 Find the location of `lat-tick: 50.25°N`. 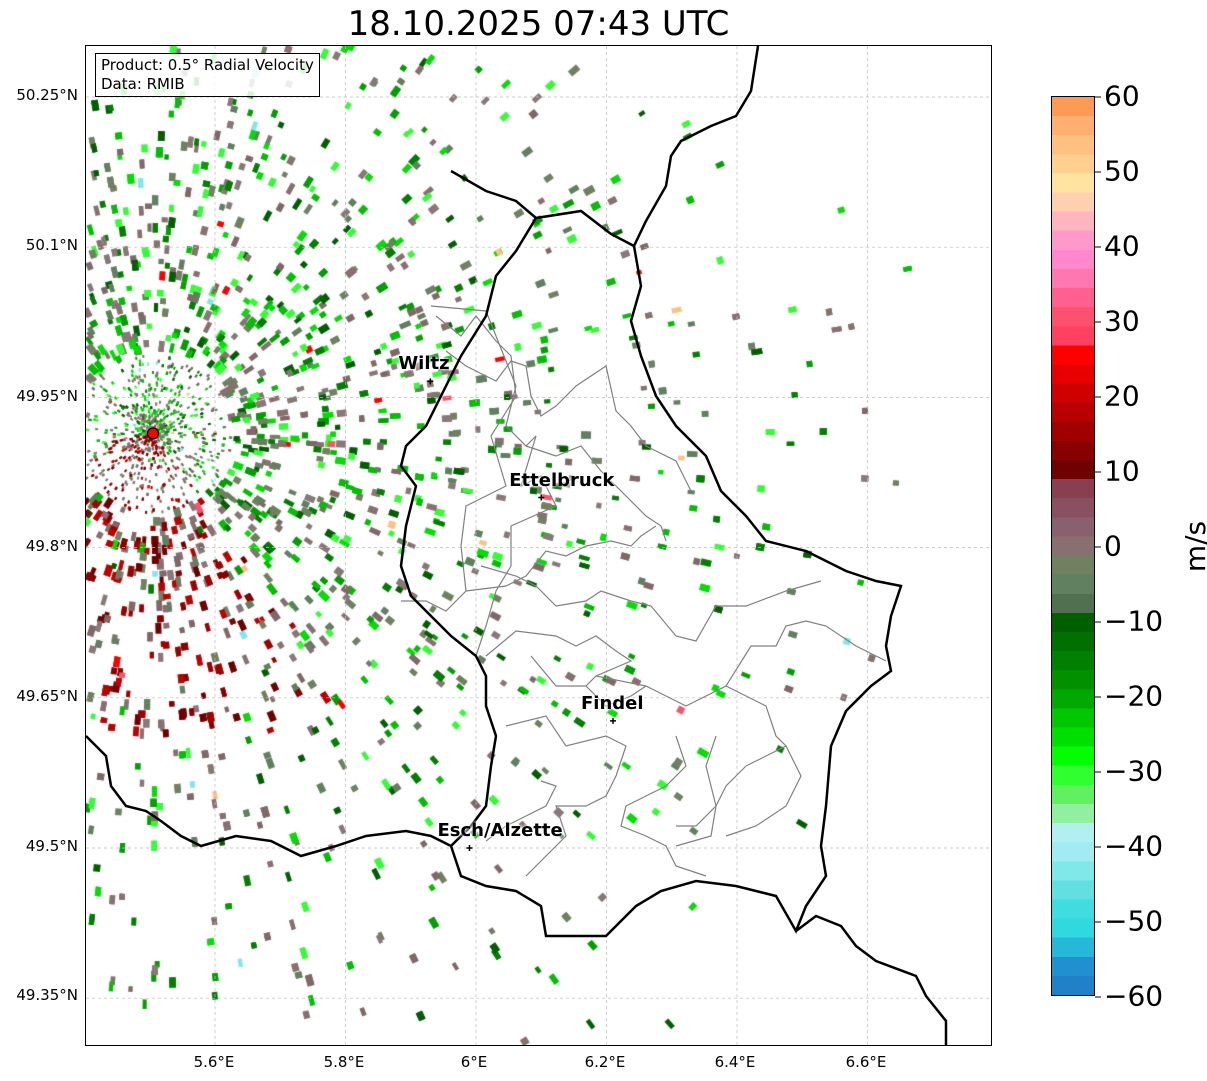

lat-tick: 50.25°N is located at coordinates (47, 95).